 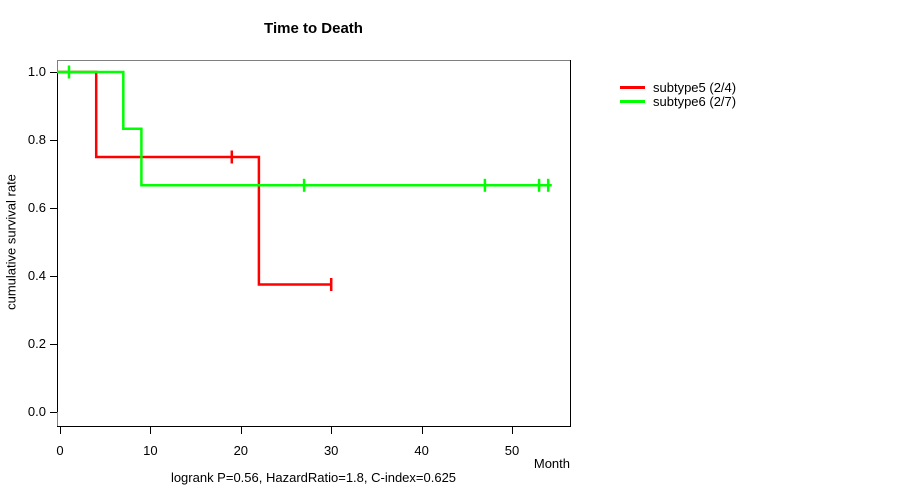 I want to click on x-tick-label: 50, so click(x=512, y=450).